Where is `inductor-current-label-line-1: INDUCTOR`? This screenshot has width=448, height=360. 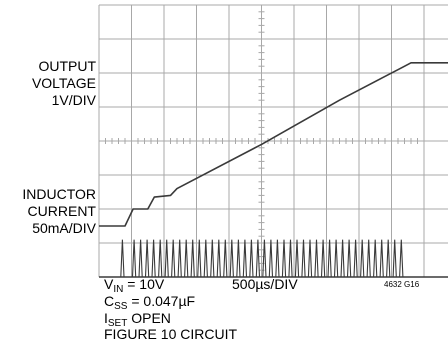 inductor-current-label-line-1: INDUCTOR is located at coordinates (59, 194).